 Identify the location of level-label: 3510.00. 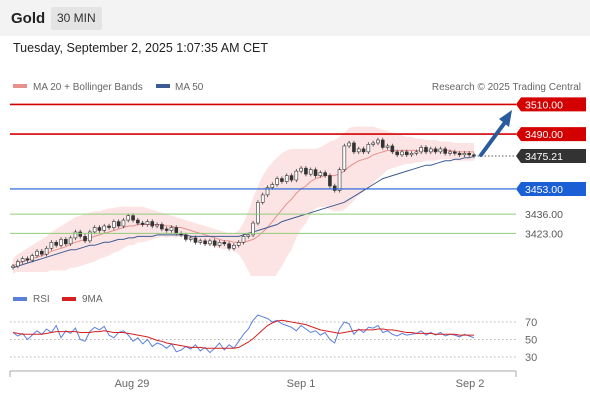
(544, 105).